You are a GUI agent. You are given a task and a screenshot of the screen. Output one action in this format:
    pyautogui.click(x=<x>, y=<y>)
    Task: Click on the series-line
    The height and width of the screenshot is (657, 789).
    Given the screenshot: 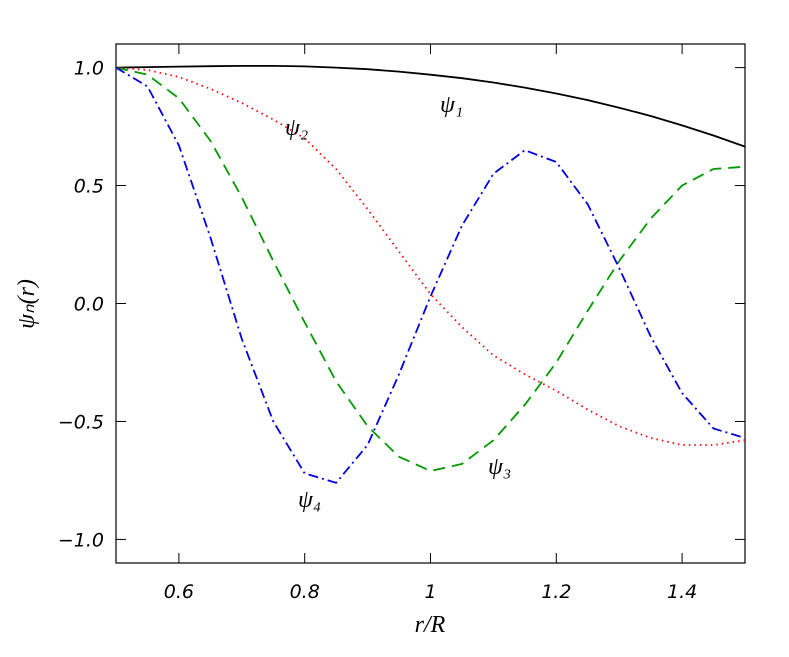 What is the action you would take?
    pyautogui.click(x=430, y=106)
    